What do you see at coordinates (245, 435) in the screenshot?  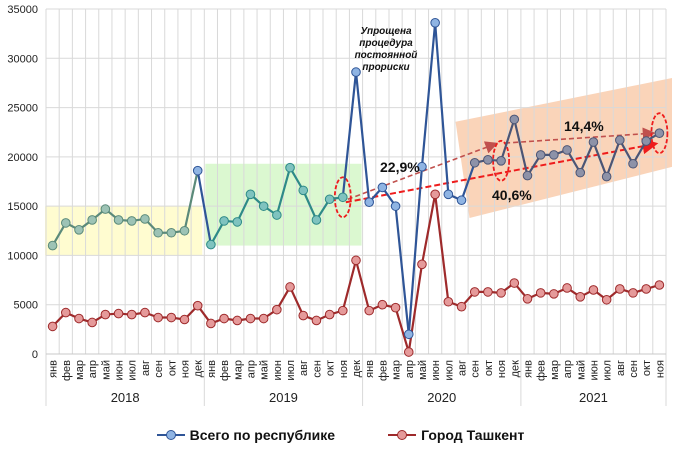 I see `legend-item-republic: Всего по республике` at bounding box center [245, 435].